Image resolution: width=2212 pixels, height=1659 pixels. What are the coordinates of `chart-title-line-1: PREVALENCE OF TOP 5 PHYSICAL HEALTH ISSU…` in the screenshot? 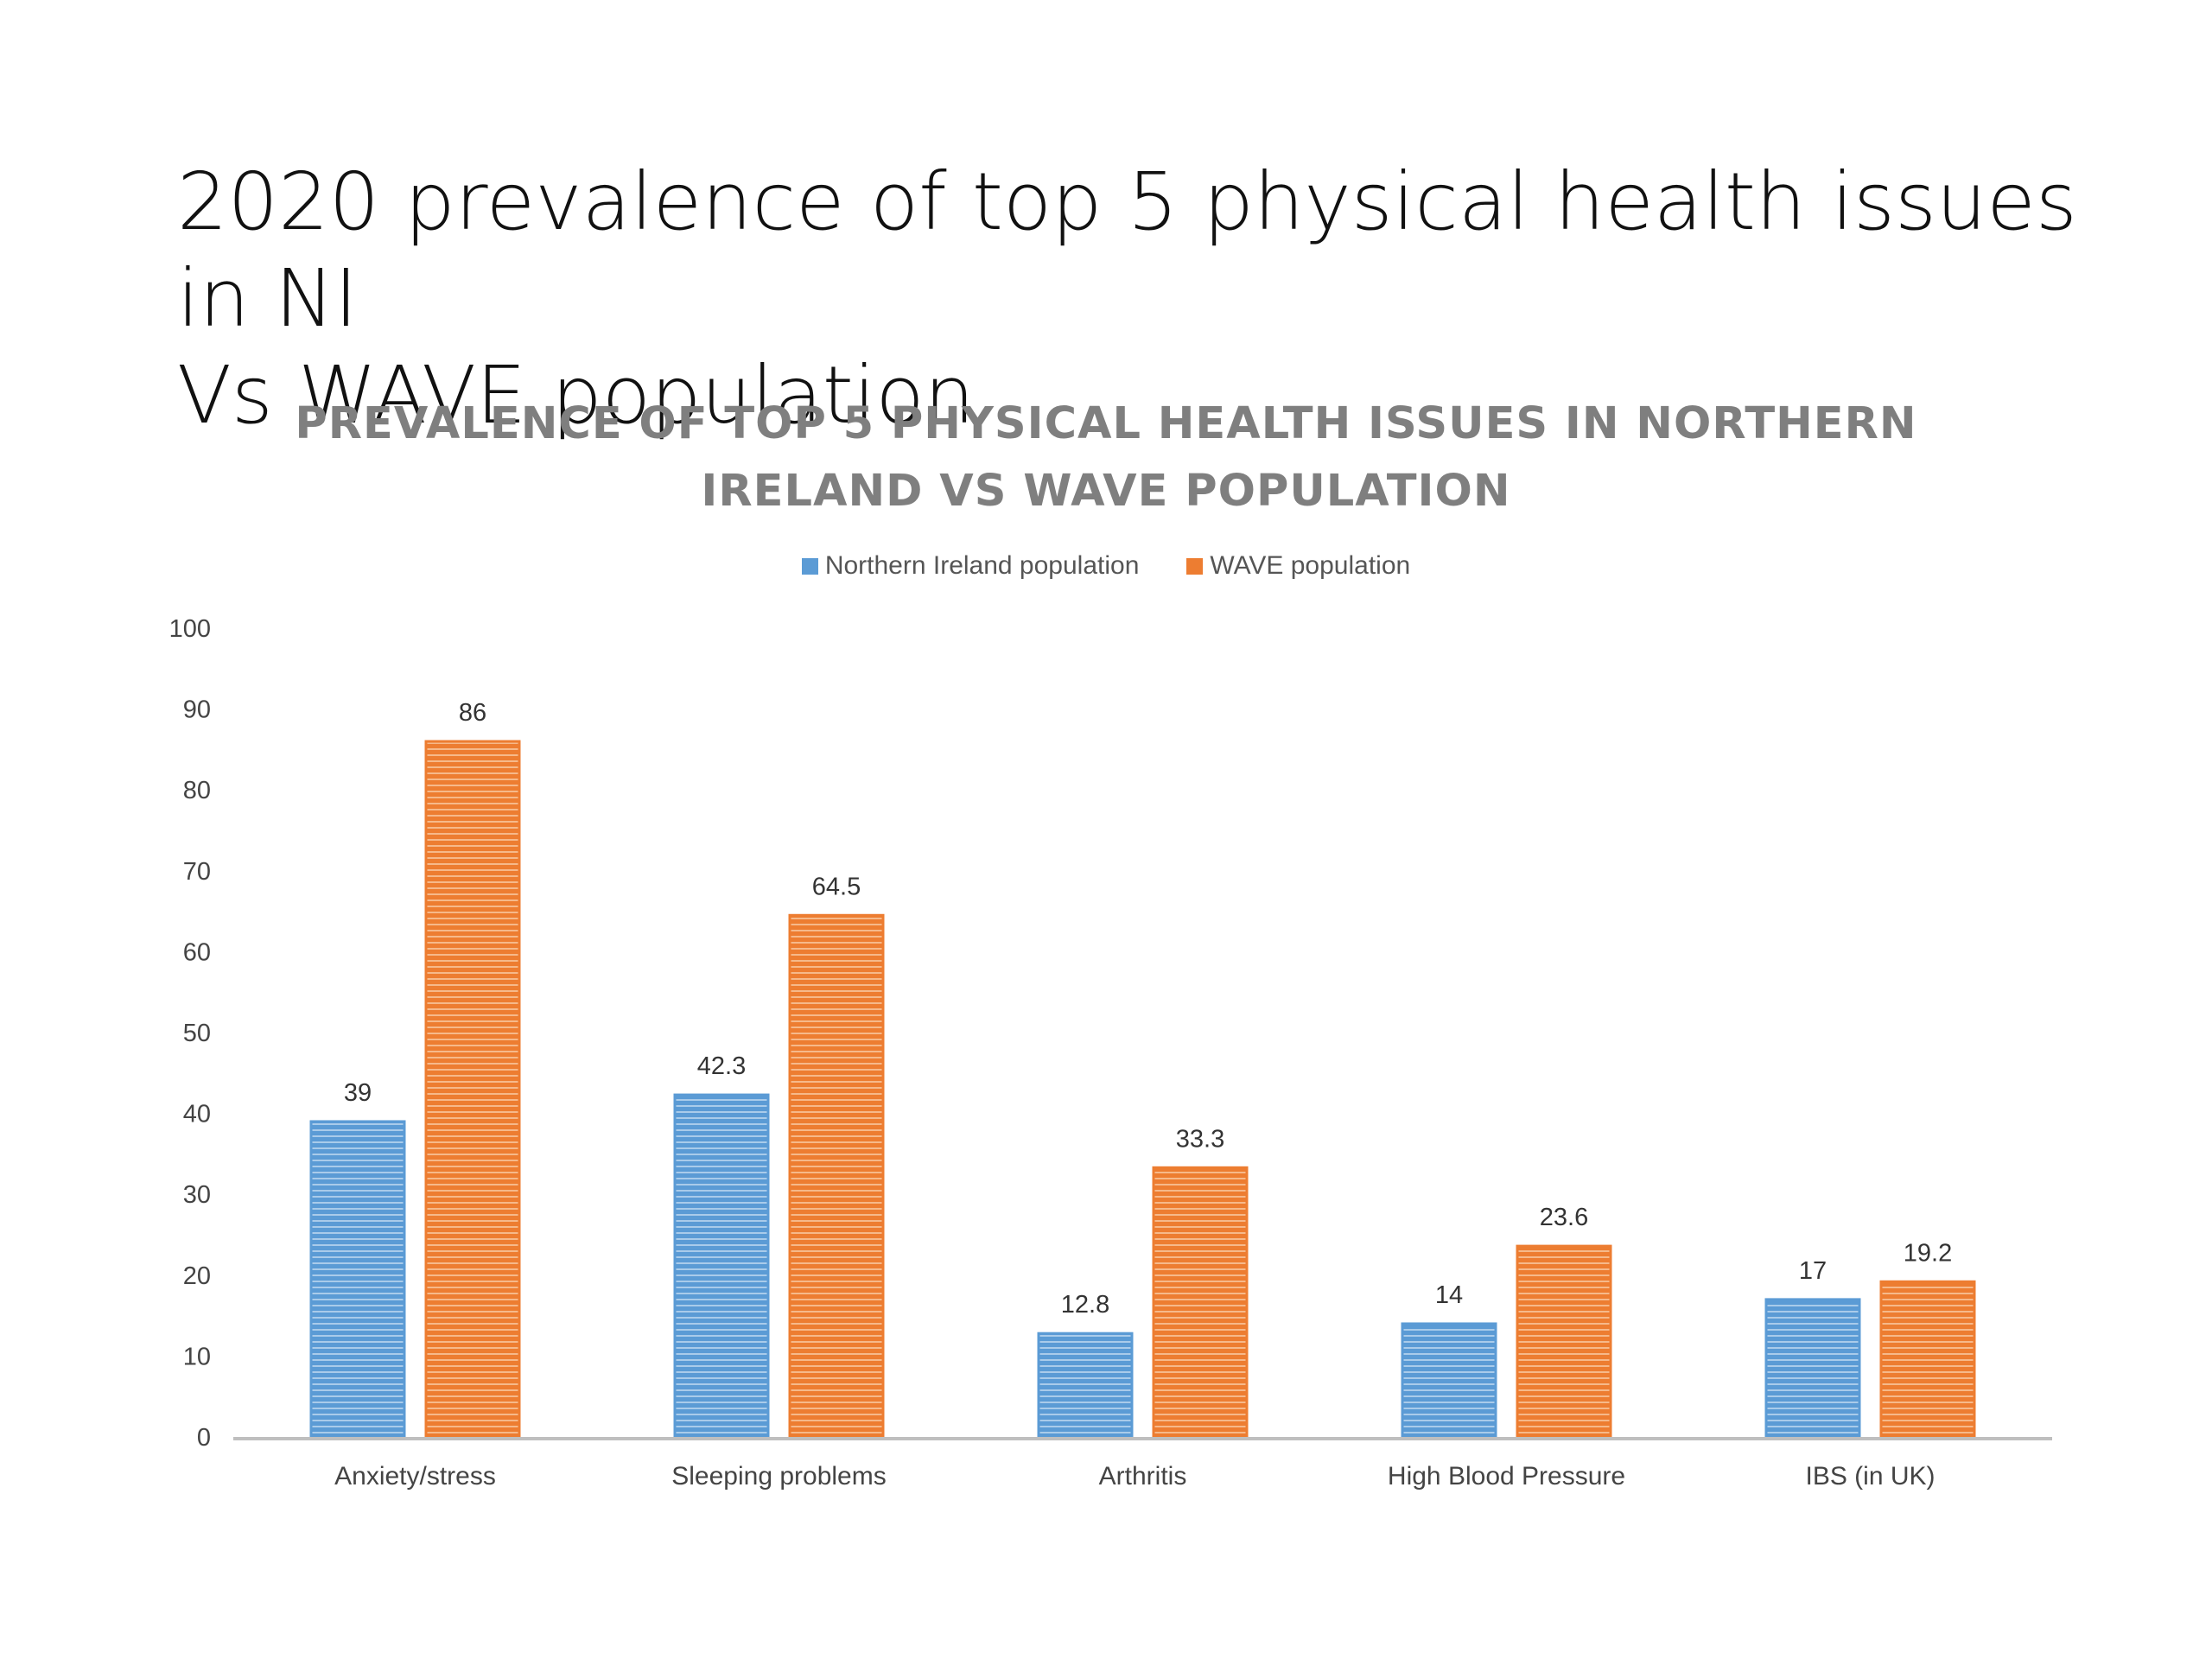 It's located at (1106, 423).